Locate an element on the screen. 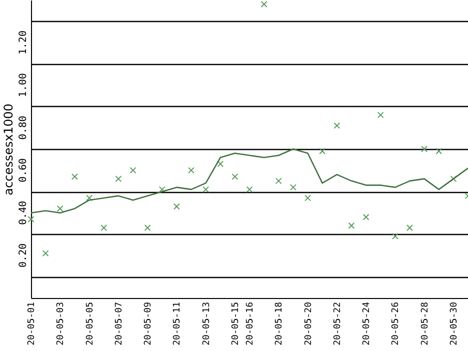 The width and height of the screenshot is (468, 351). x-tick-label: 20-05-24 is located at coordinates (367, 324).